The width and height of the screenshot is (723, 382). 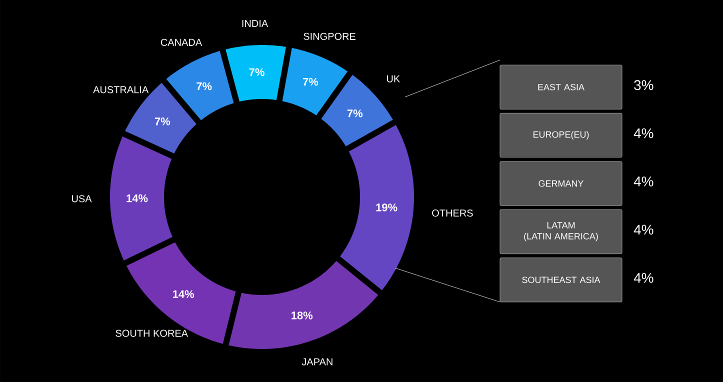 What do you see at coordinates (452, 213) in the screenshot?
I see `slice-label: OTHERS` at bounding box center [452, 213].